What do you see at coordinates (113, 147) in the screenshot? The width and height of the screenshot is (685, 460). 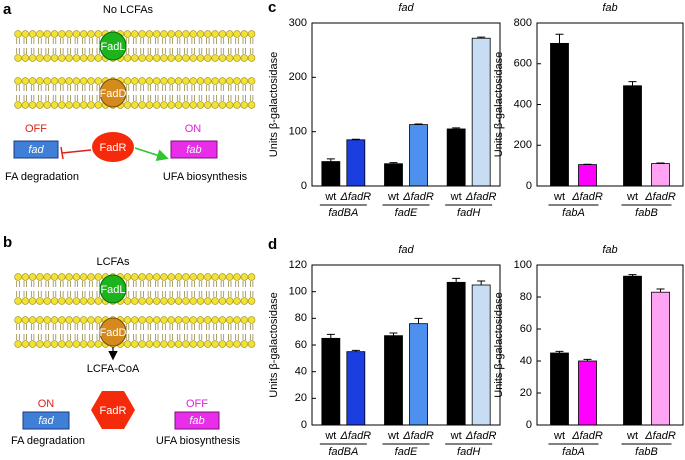 I see `fadr-protein` at bounding box center [113, 147].